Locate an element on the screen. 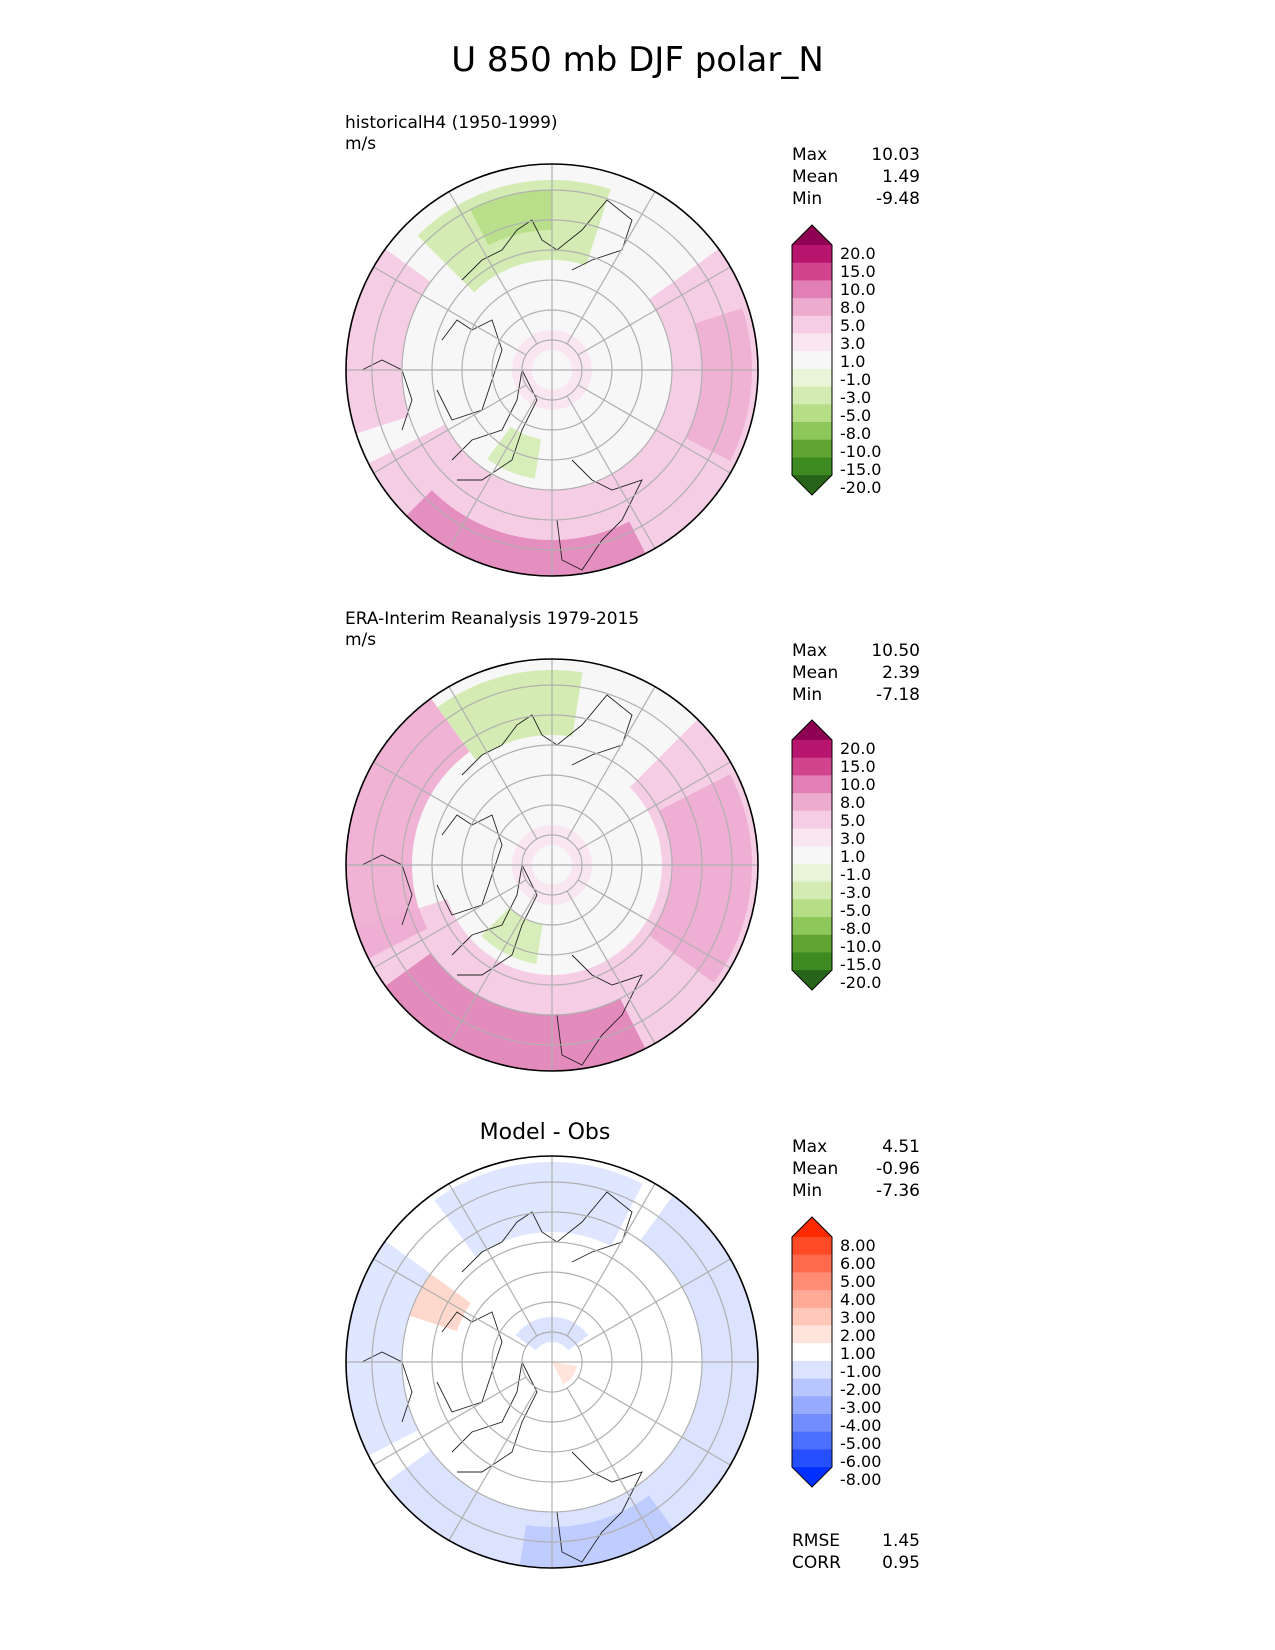 The image size is (1275, 1650). colorbar-extend-bottom is located at coordinates (812, 485).